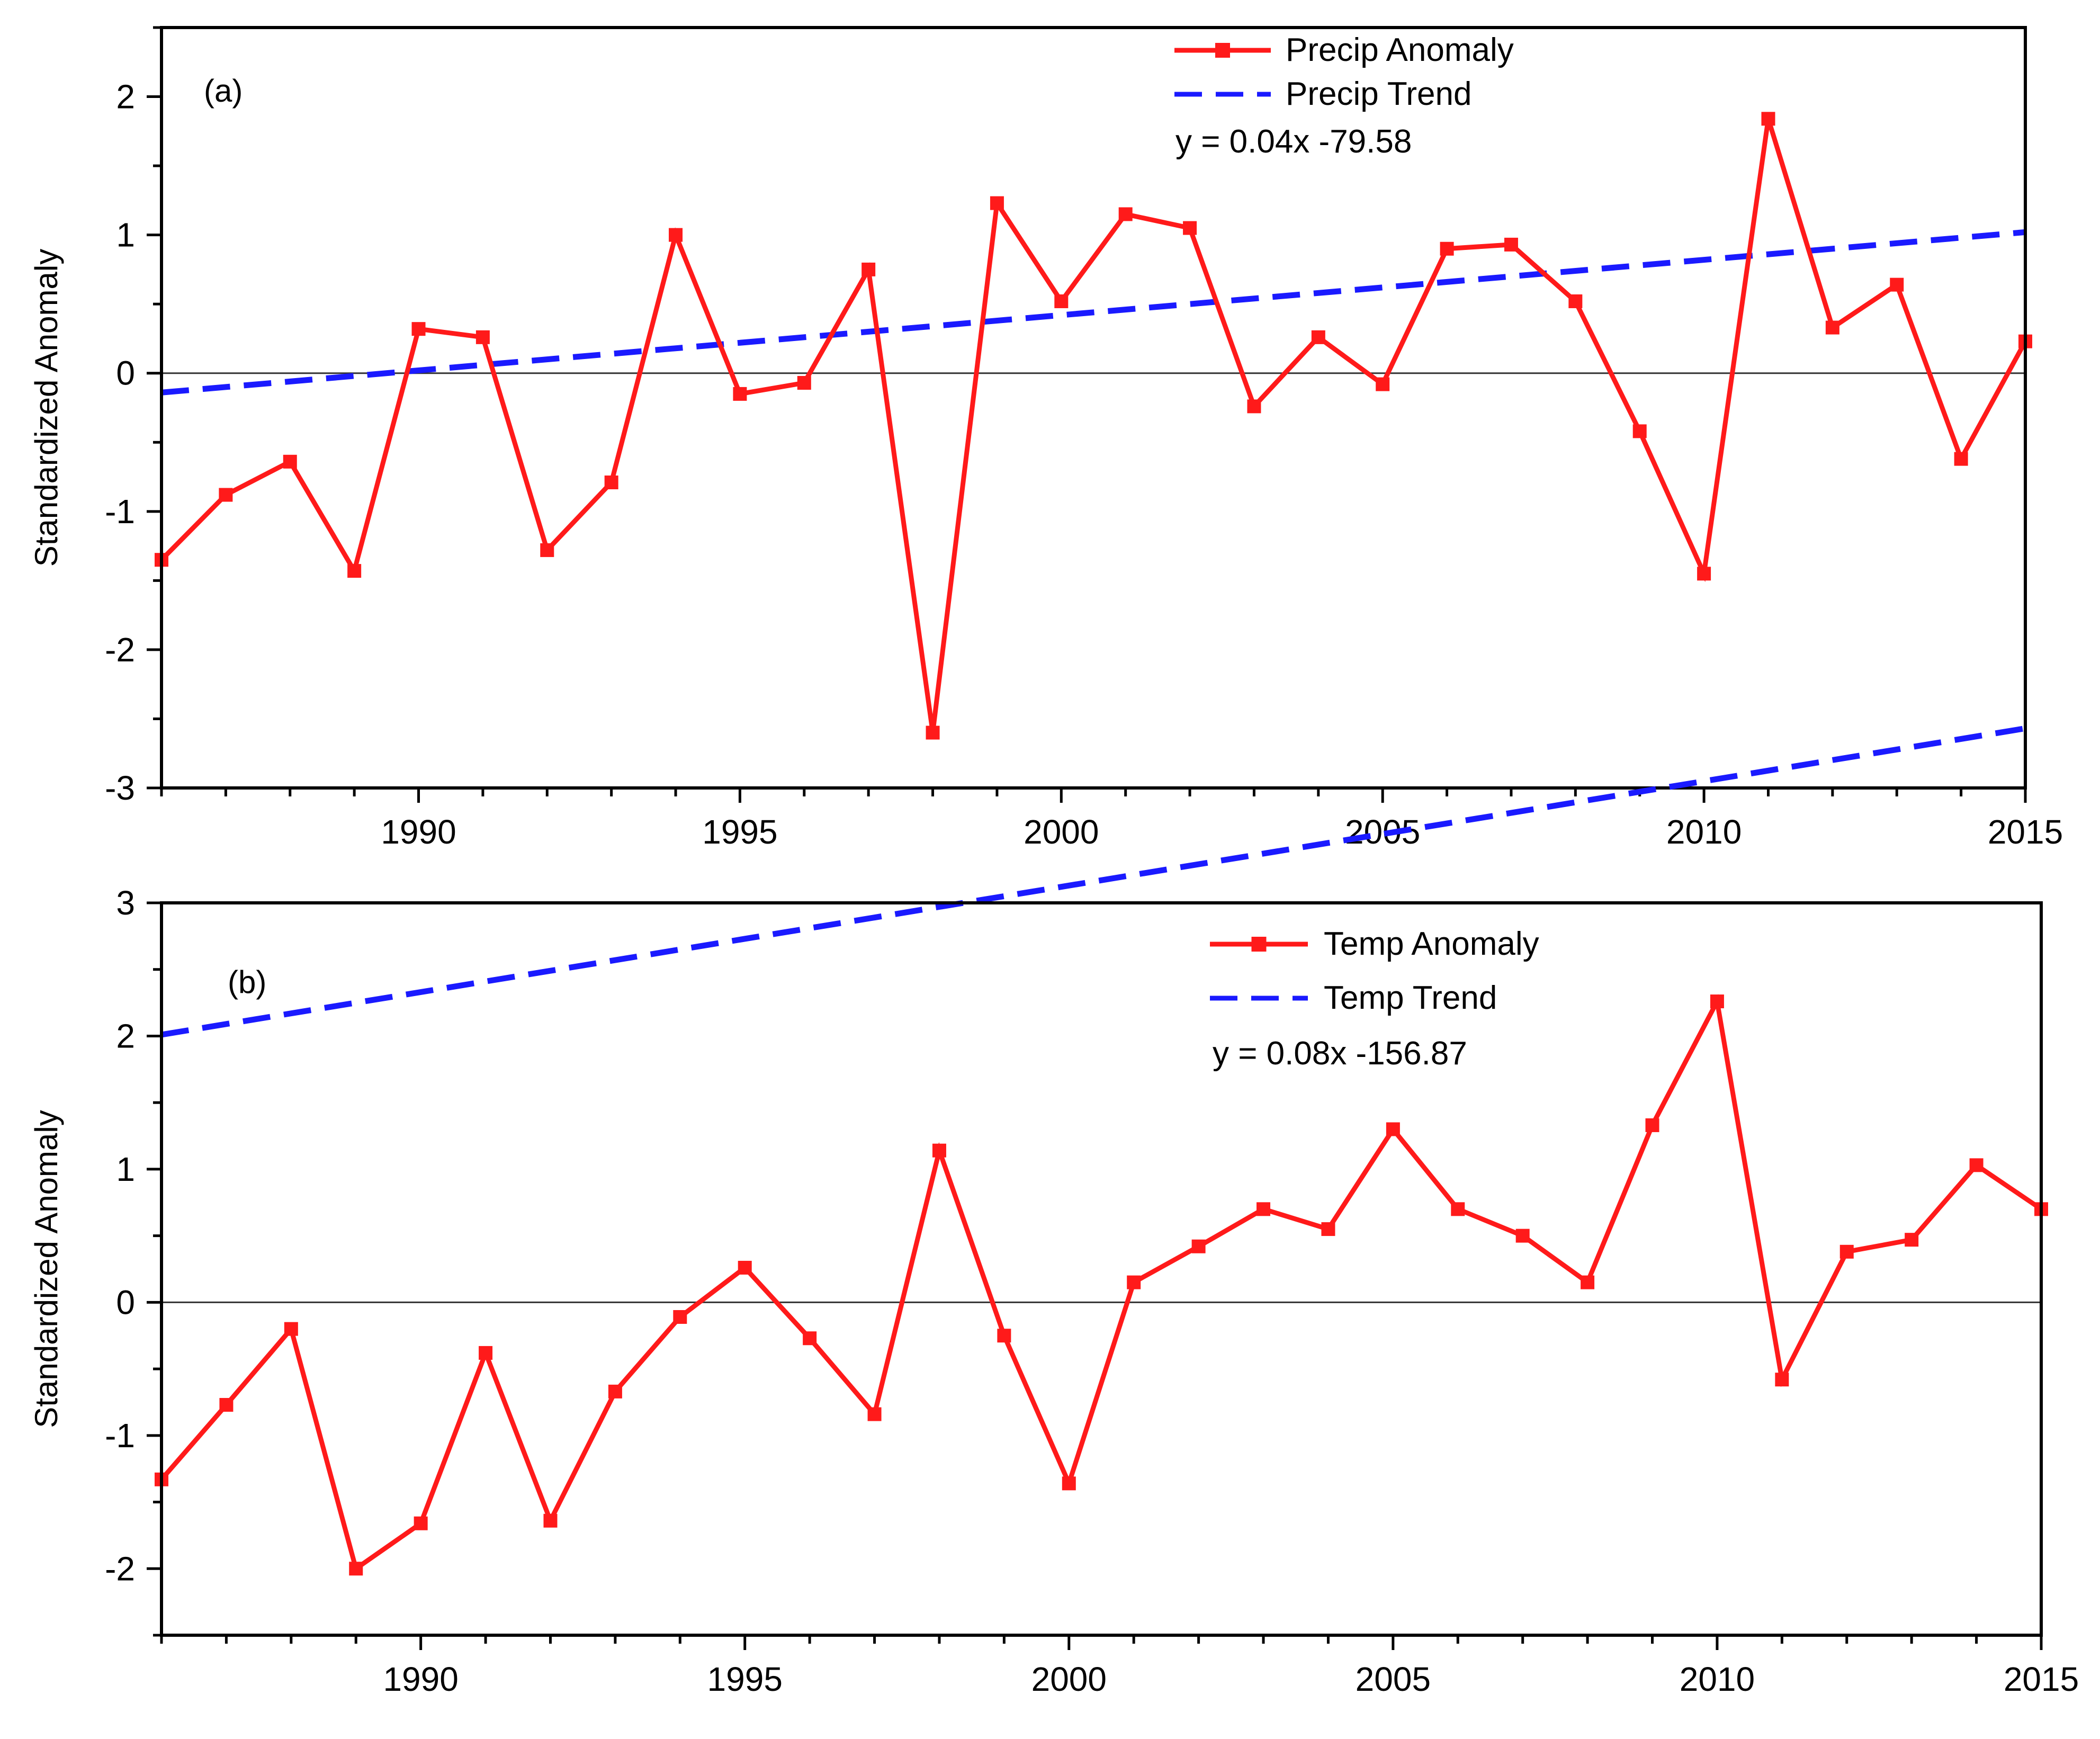 This screenshot has width=2100, height=1739. What do you see at coordinates (120, 788) in the screenshot?
I see `y-tick-label: -3` at bounding box center [120, 788].